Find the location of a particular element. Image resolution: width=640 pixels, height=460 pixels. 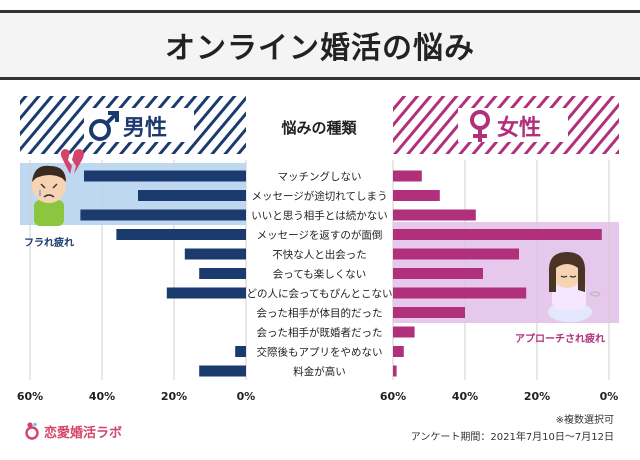

survey-period-note: アンケート期間：2021年7月10日～7月12日 is located at coordinates (512, 437).